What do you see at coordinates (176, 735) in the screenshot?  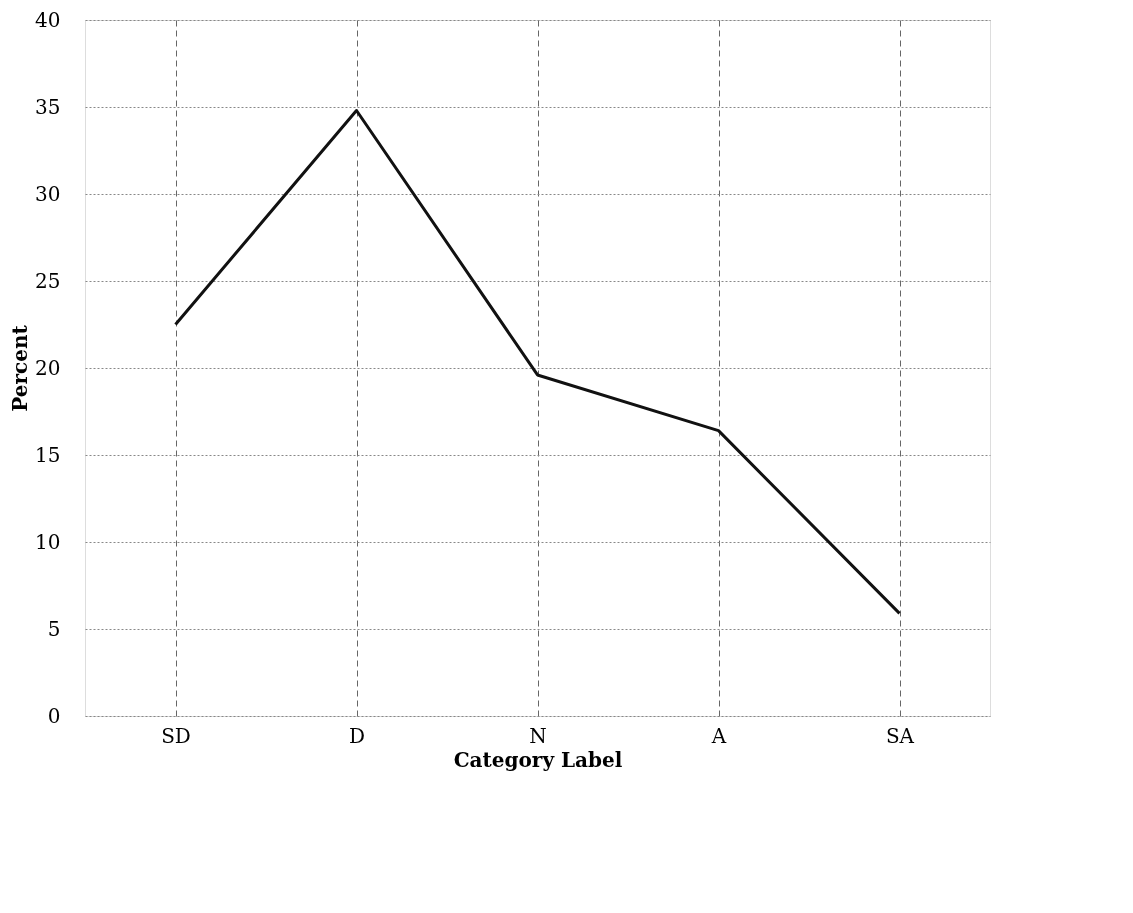 I see `x-tick-label: SD` at bounding box center [176, 735].